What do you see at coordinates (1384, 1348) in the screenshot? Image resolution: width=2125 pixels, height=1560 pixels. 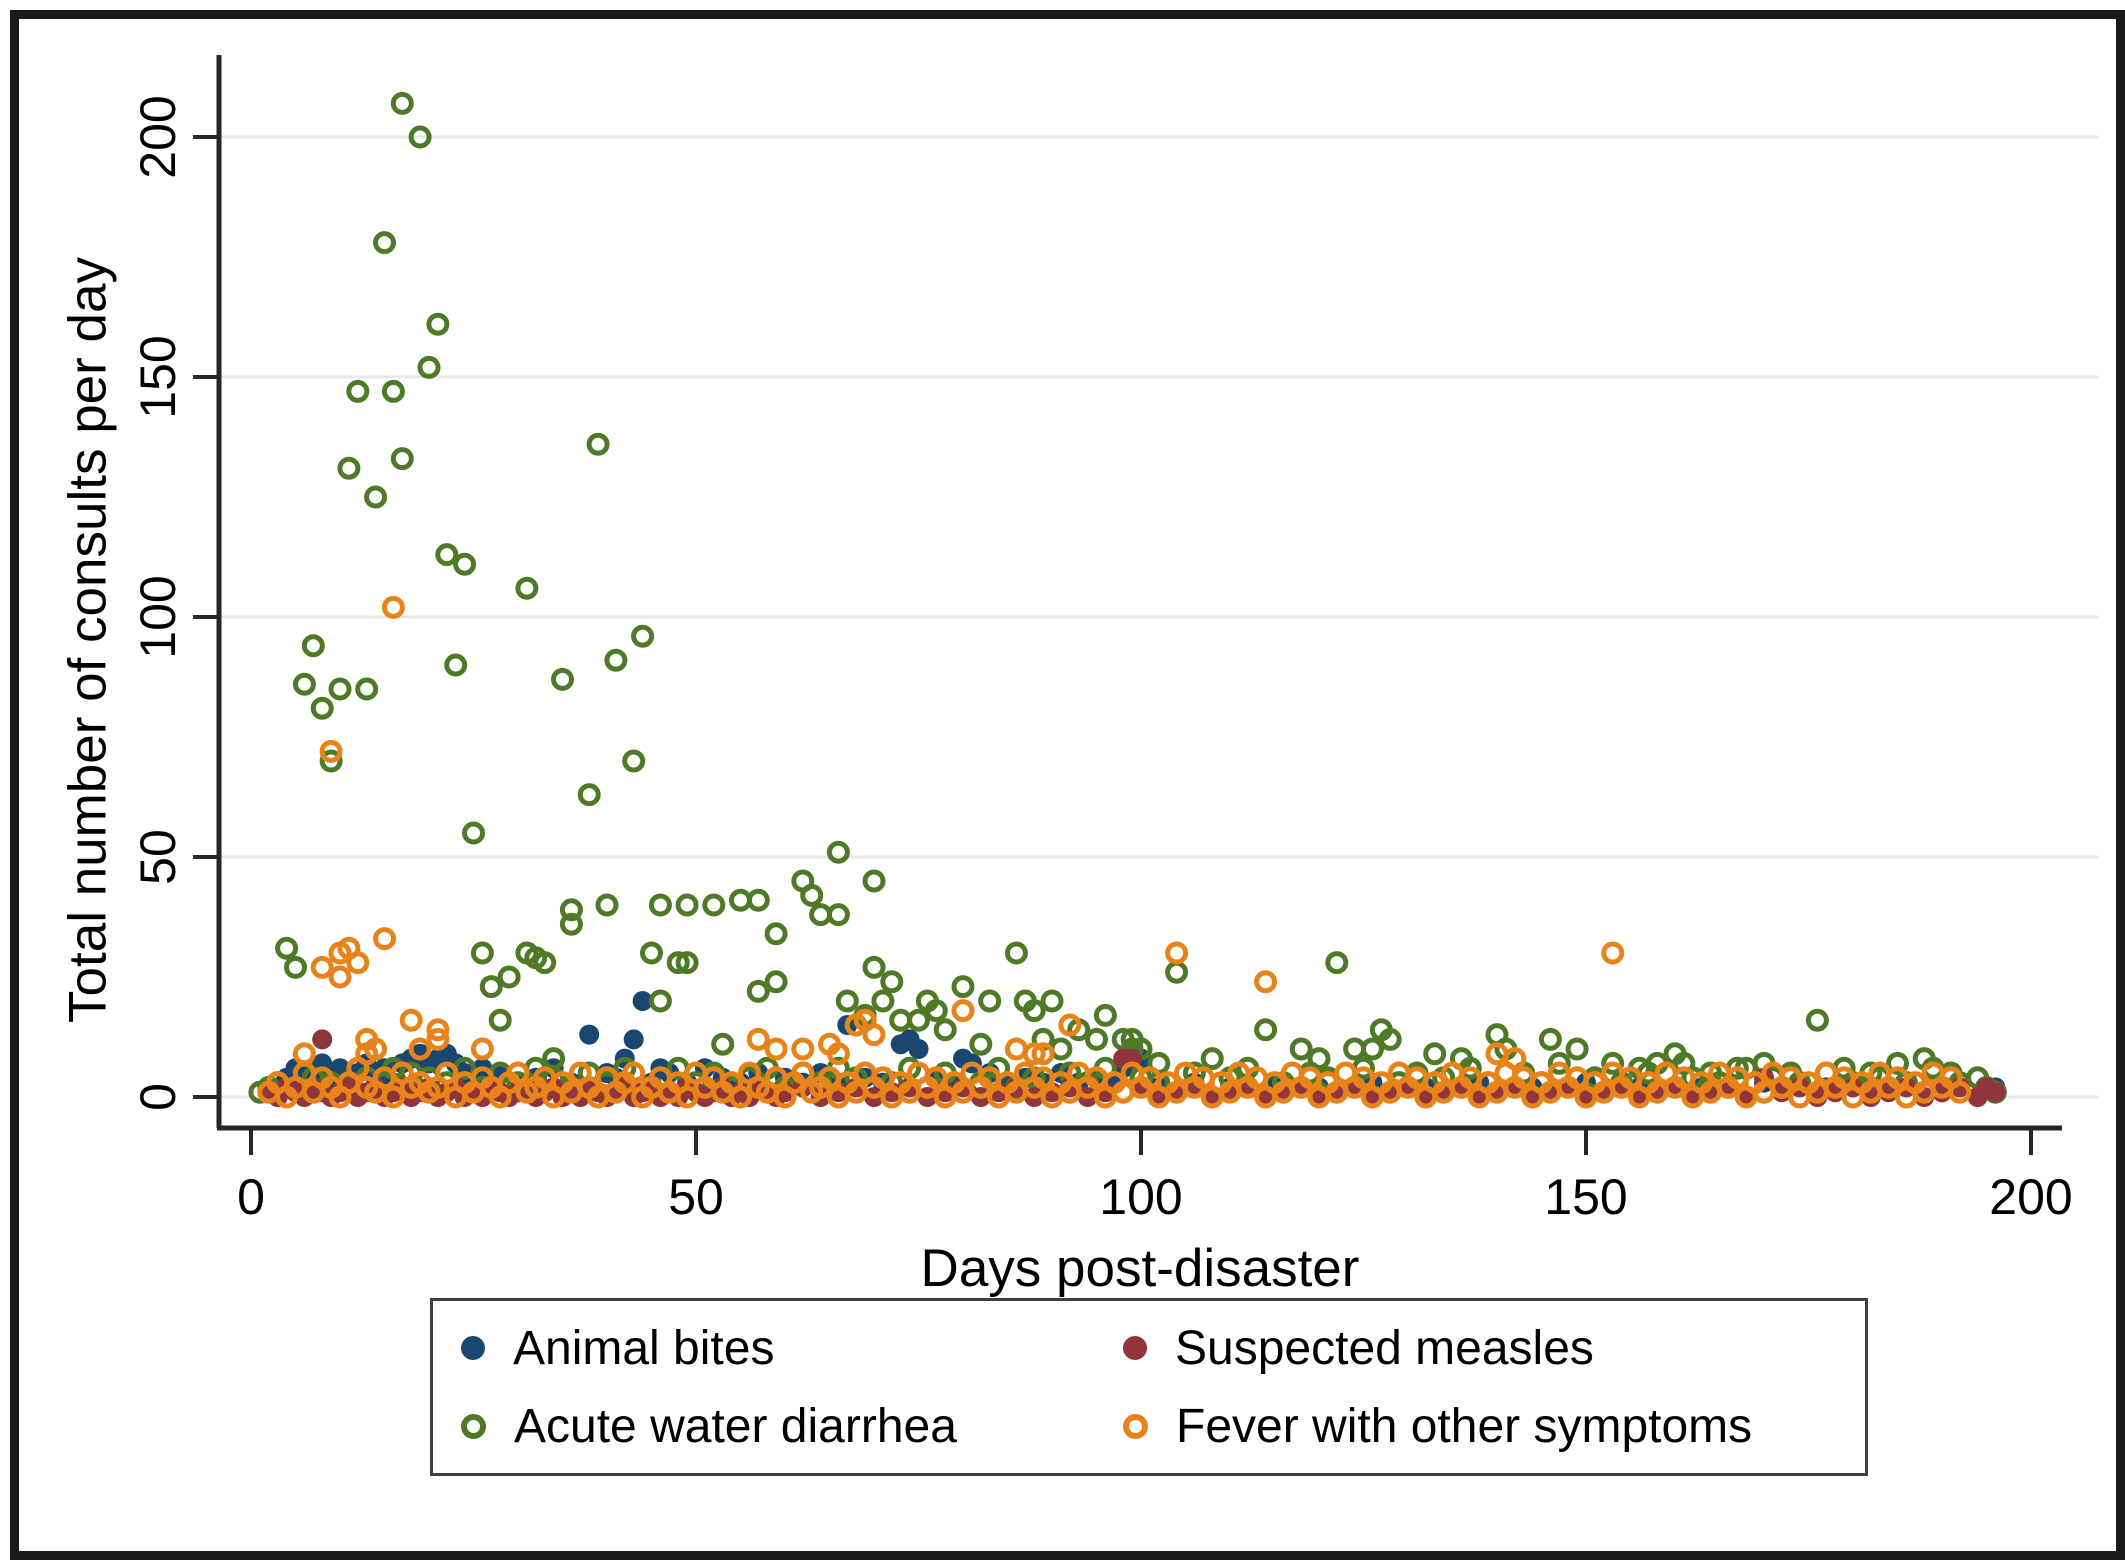 I see `legend-label: Suspected measles` at bounding box center [1384, 1348].